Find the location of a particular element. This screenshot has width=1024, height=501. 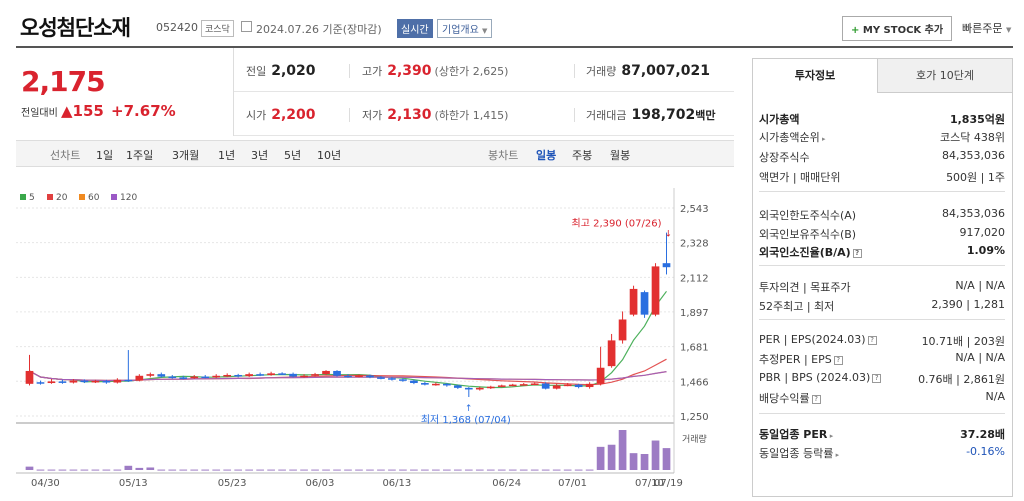

info-row: 동일업종 등락률 ▸ -0.16% is located at coordinates (882, 452).